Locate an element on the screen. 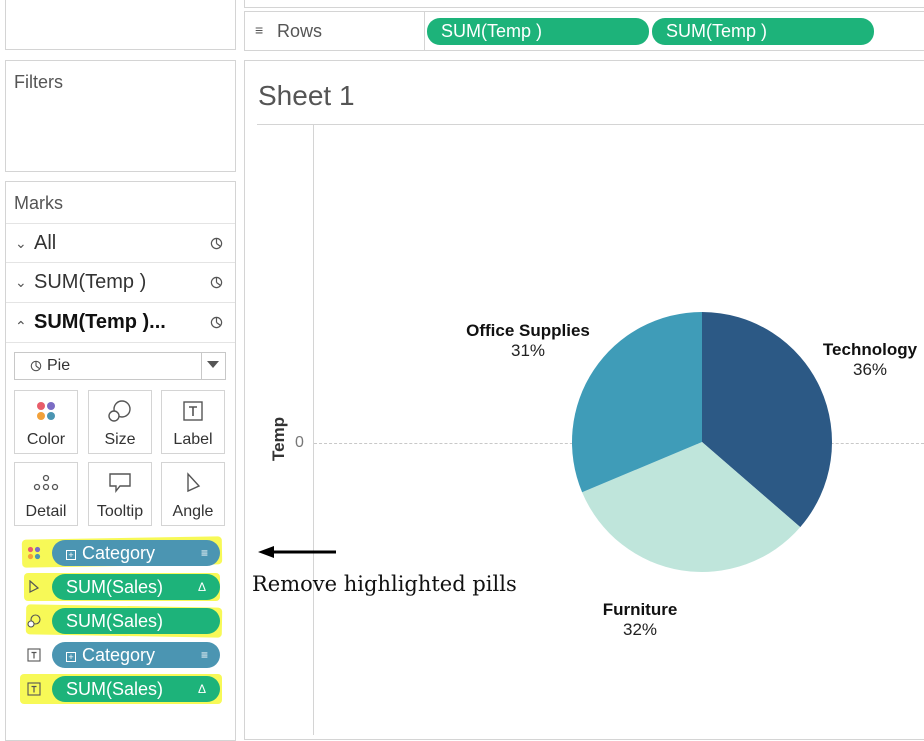  rows-pill-sum-temp: SUM(Temp ) is located at coordinates (538, 31).